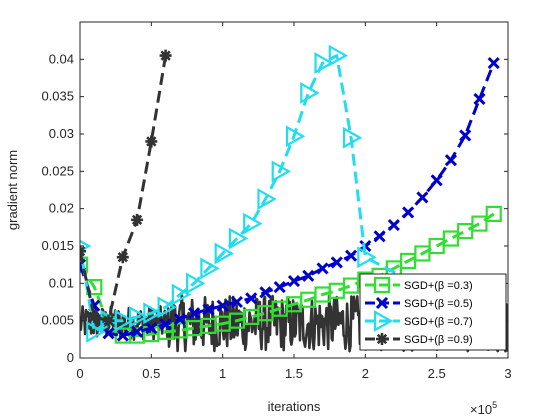 The width and height of the screenshot is (560, 420). I want to click on legend-label: SGD+(β =0.5), so click(438, 304).